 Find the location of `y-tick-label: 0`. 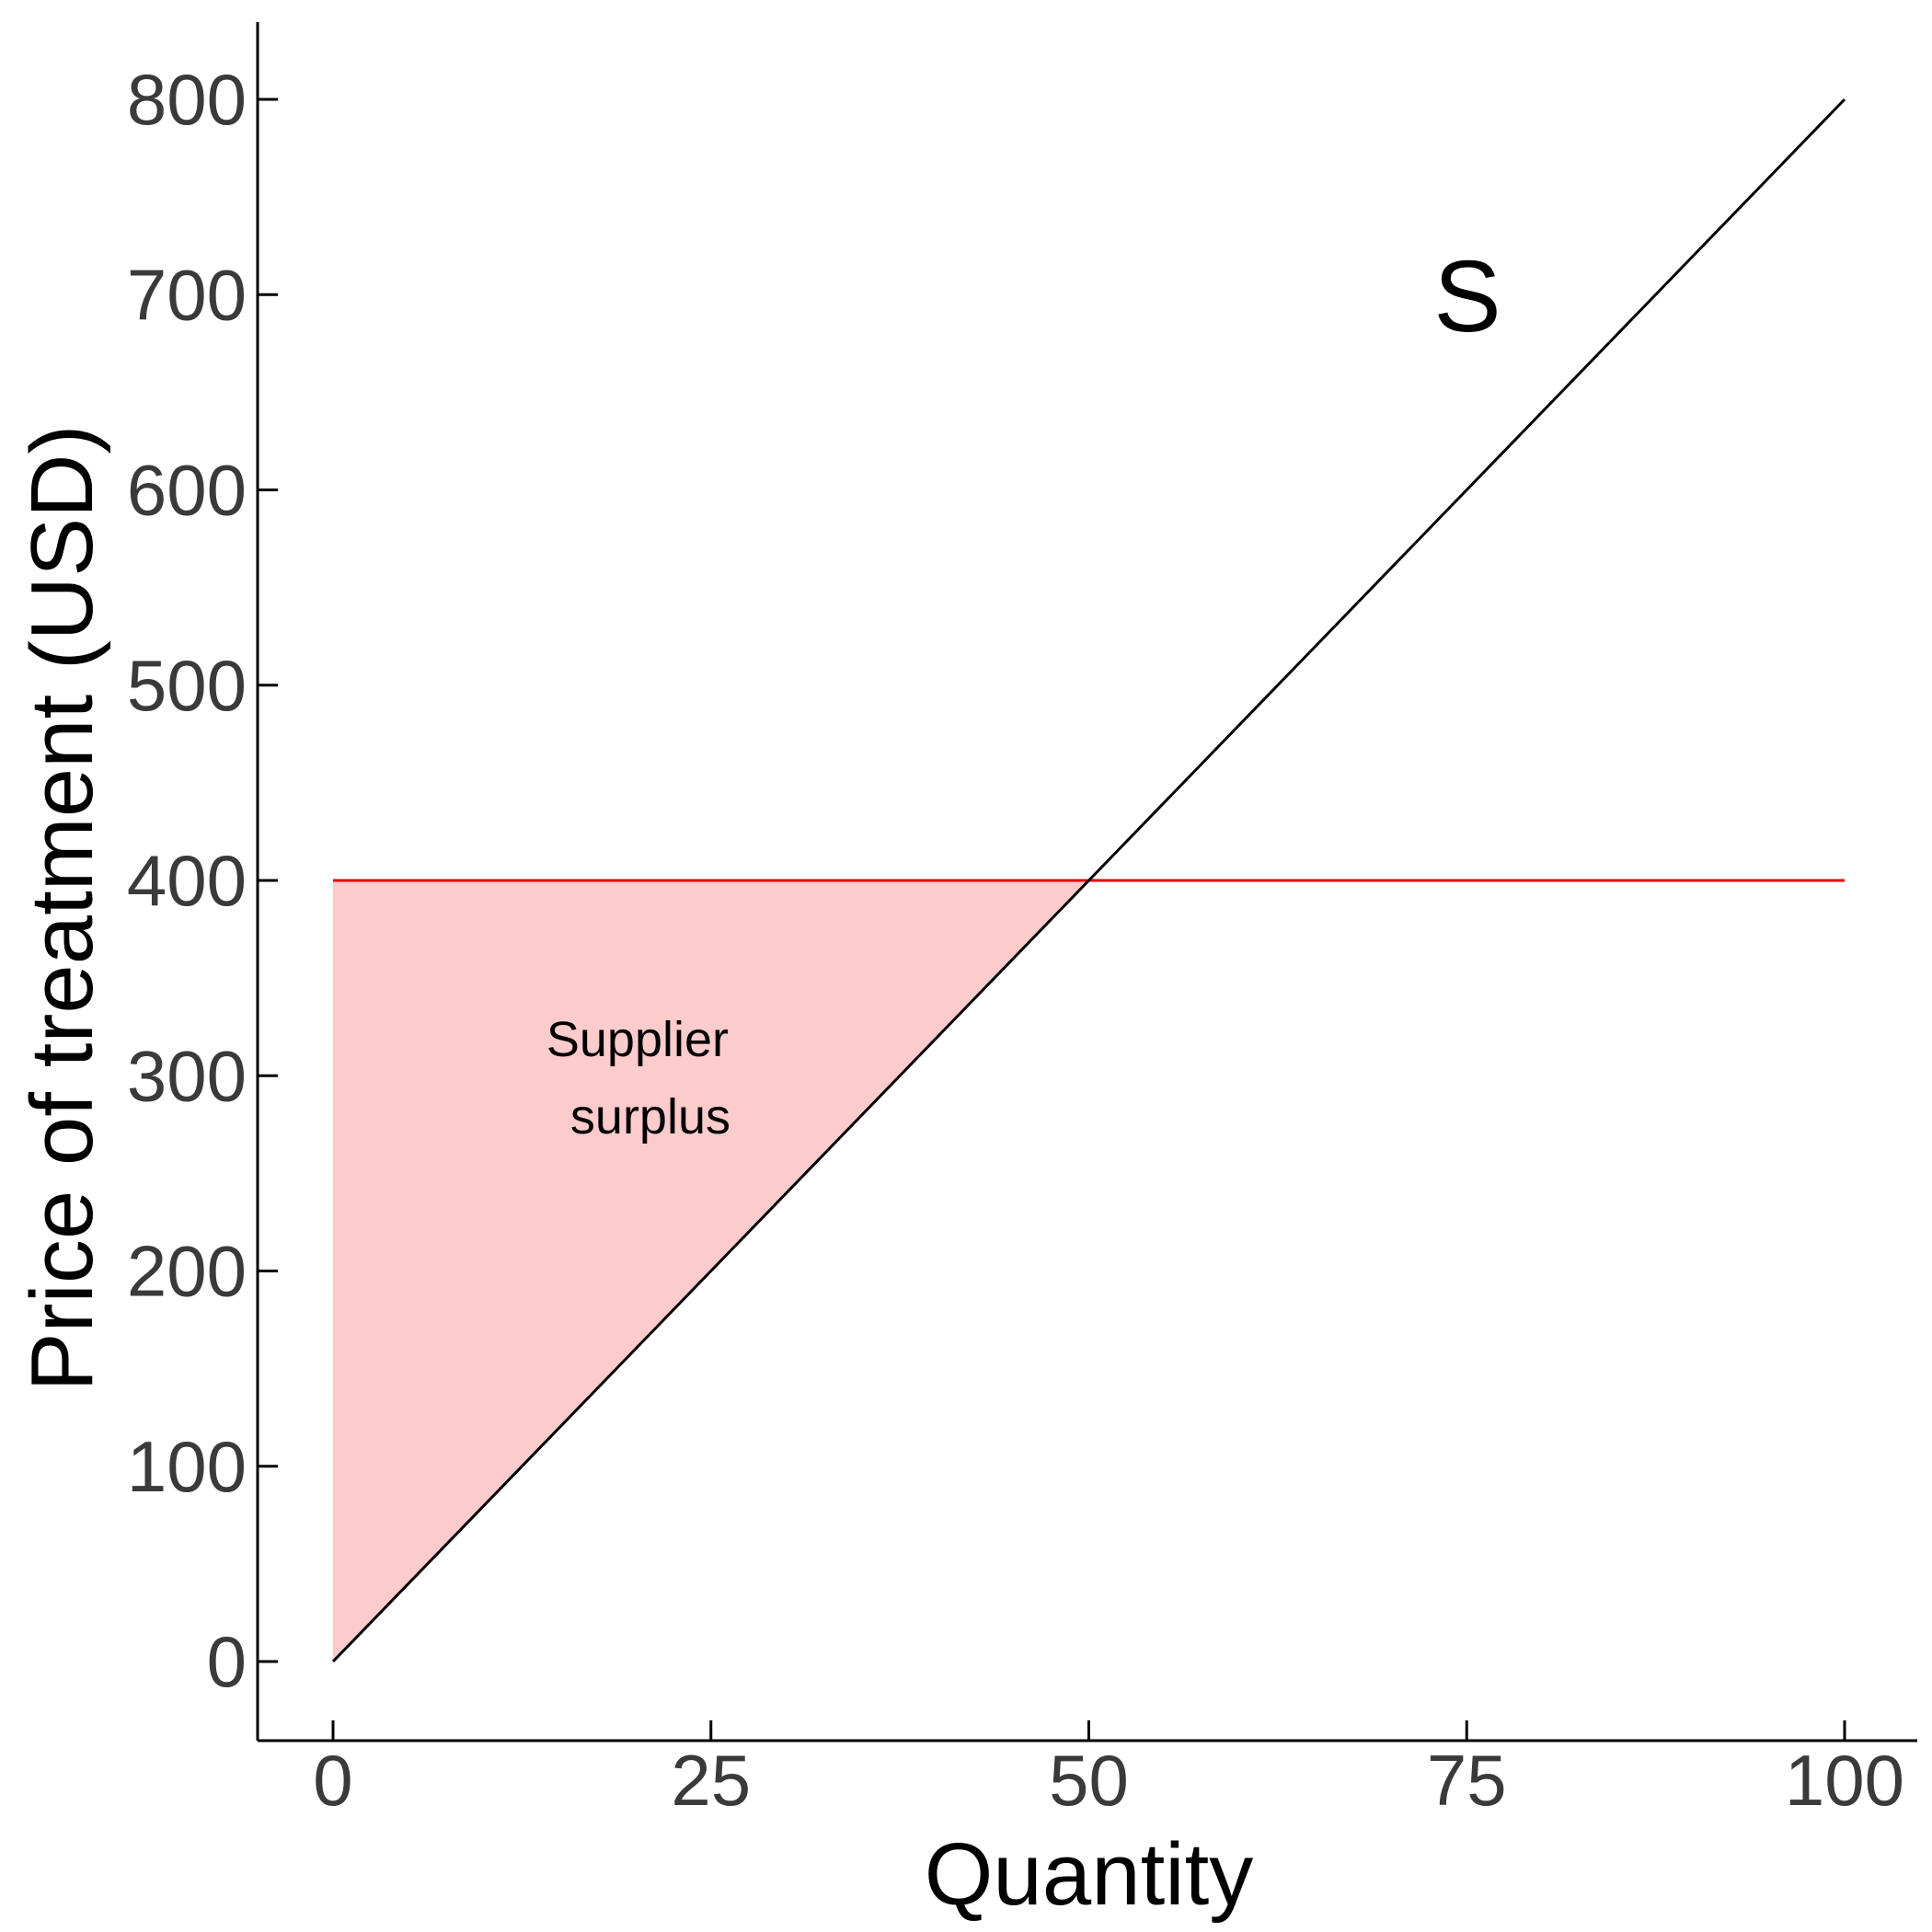

y-tick-label: 0 is located at coordinates (227, 1661).